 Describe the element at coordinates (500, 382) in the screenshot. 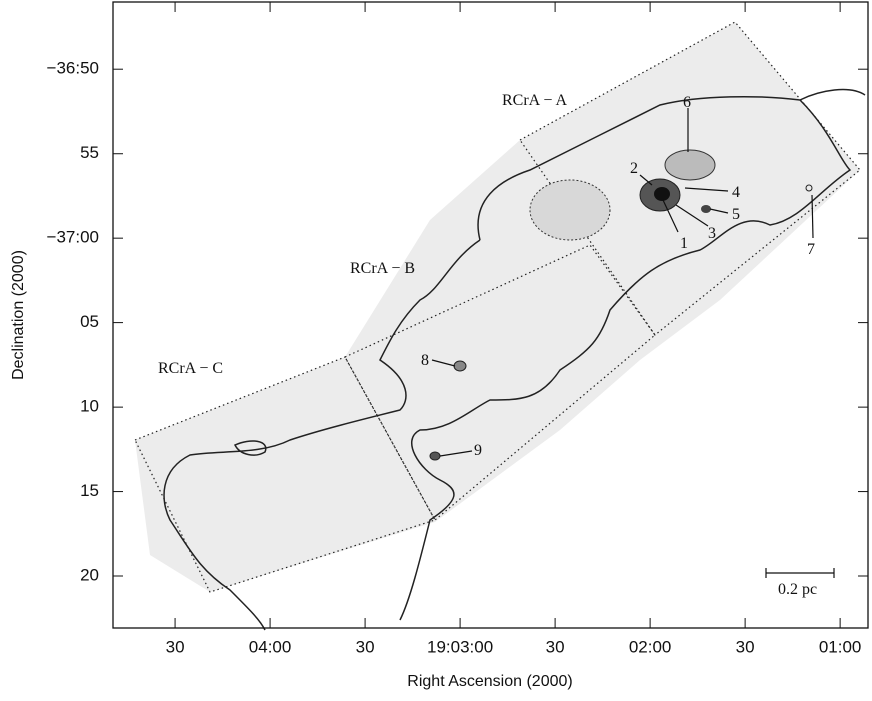

I see `region-b-outline` at that location.